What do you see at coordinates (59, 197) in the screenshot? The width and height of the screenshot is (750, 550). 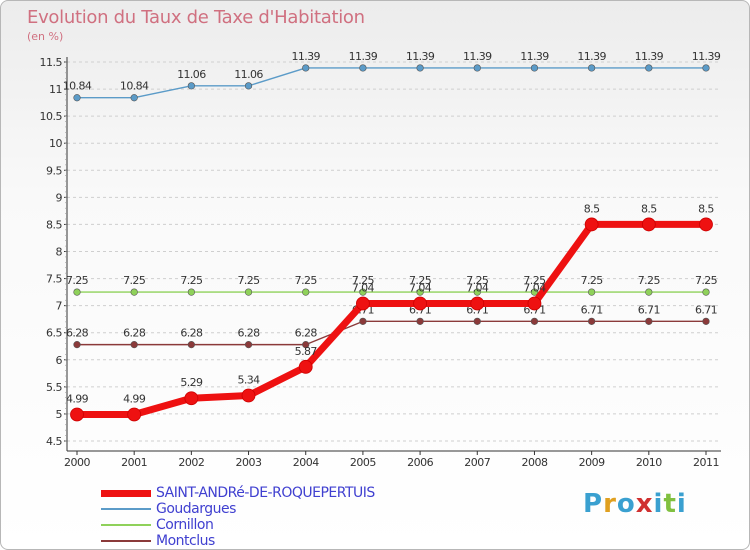 I see `y-tick-label: 9` at bounding box center [59, 197].